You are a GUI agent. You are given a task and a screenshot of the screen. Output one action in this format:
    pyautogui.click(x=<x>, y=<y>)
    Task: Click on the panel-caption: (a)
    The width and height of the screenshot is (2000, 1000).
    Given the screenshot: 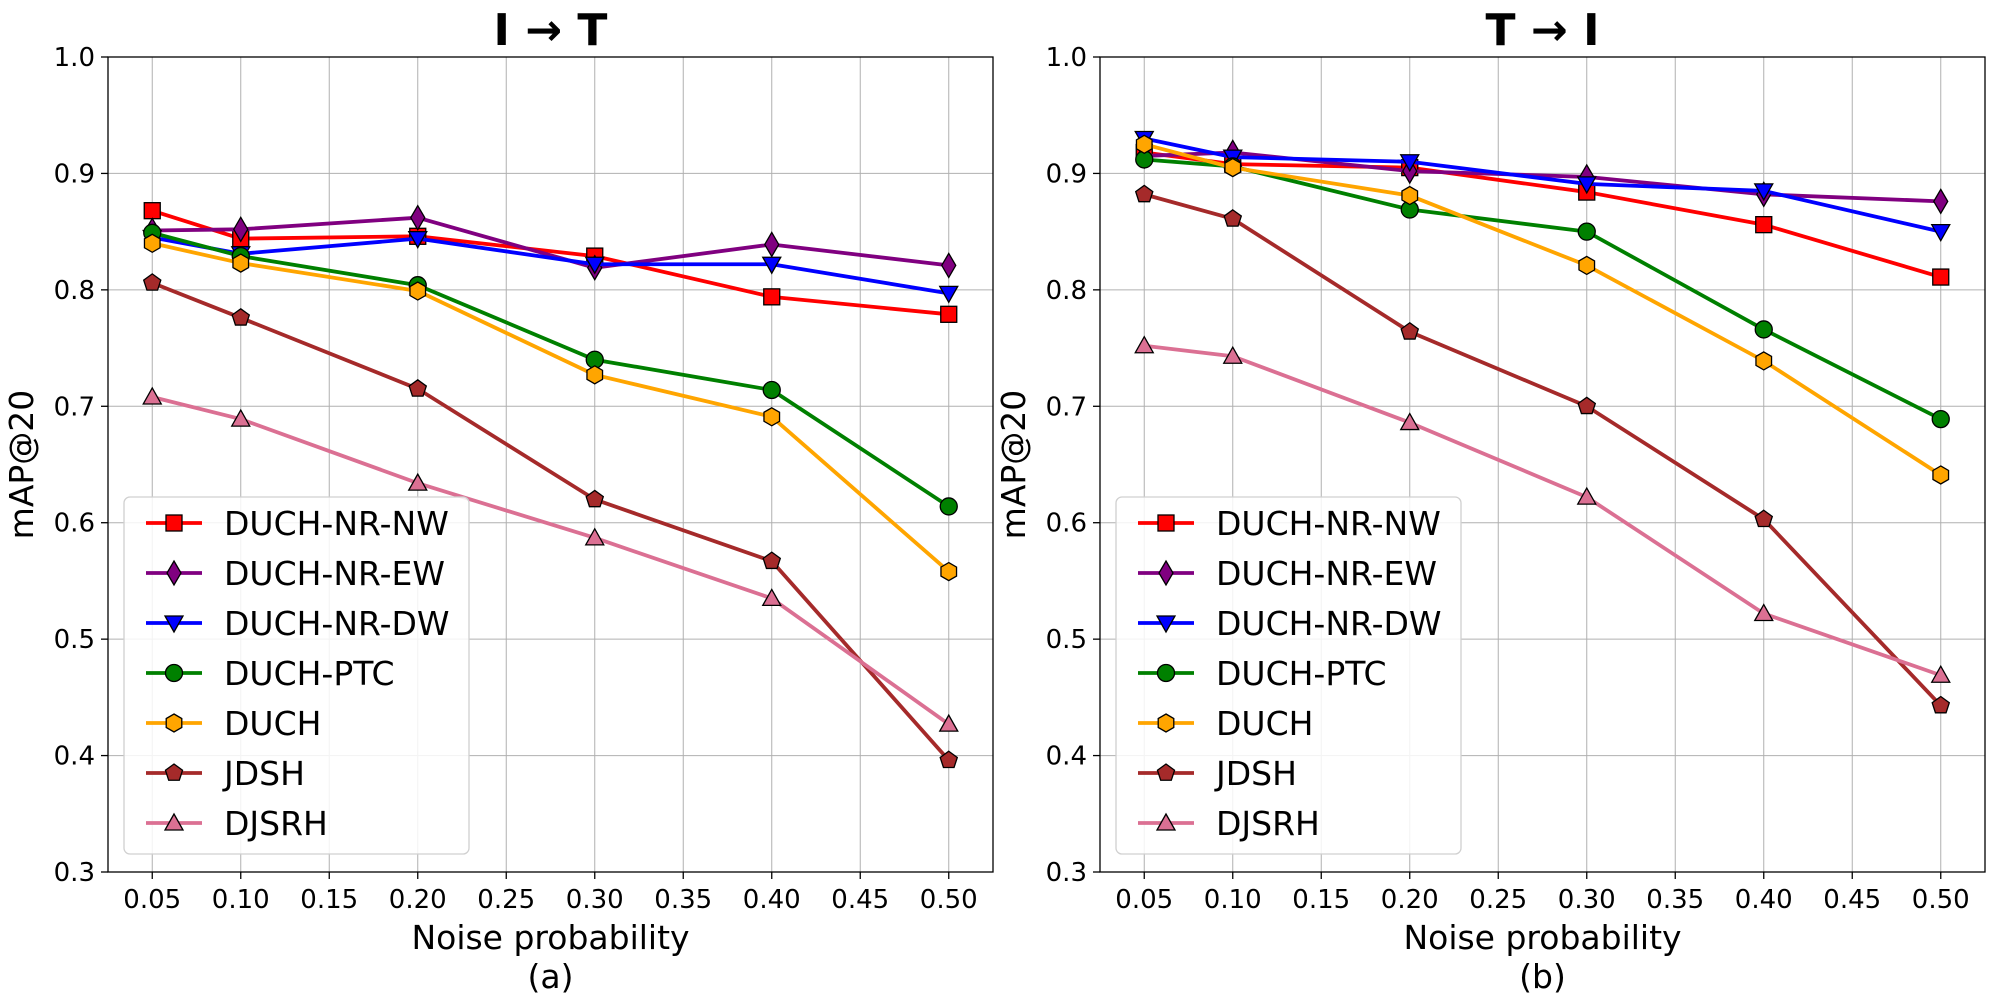 What is the action you would take?
    pyautogui.click(x=551, y=976)
    